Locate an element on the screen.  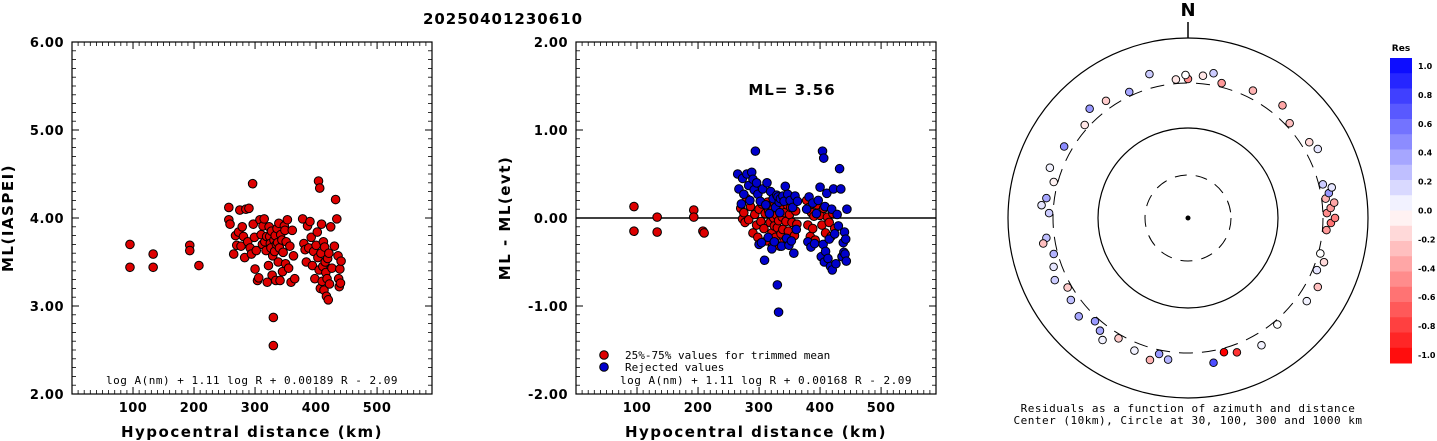
y-tick-label: 5.00 is located at coordinates (47, 131).